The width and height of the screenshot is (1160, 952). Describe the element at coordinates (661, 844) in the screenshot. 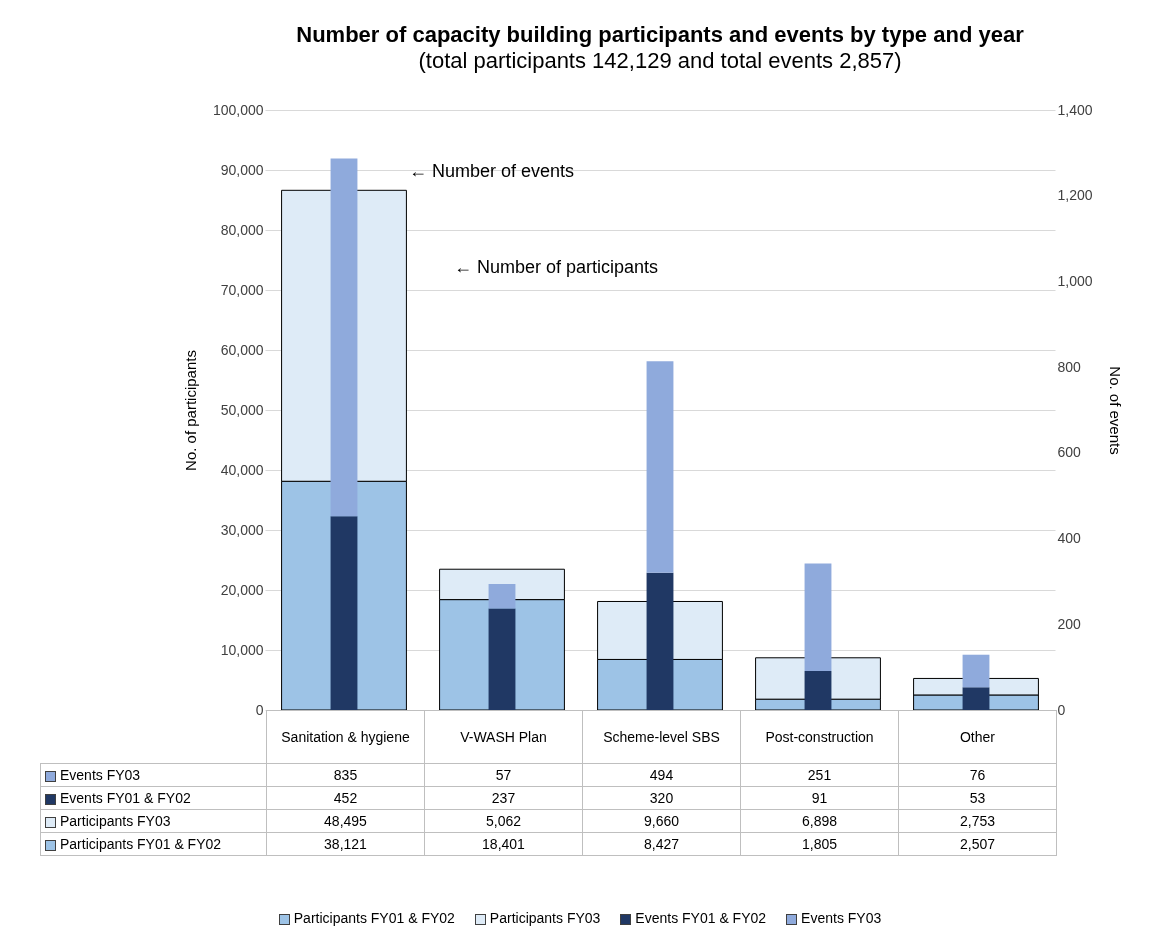

I see `data-label: 8,427` at that location.